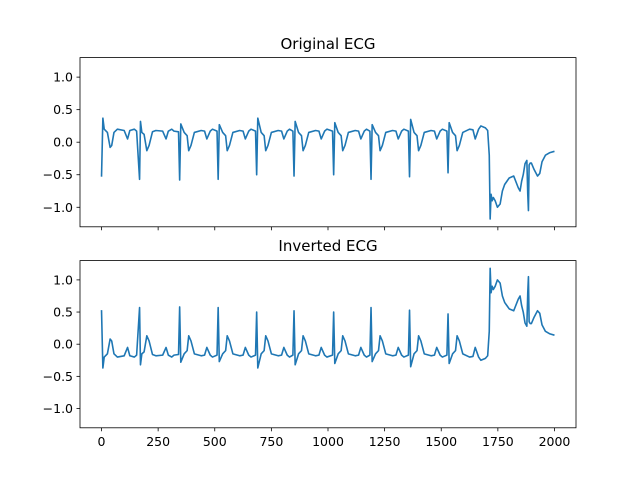 This screenshot has height=480, width=640. Describe the element at coordinates (385, 441) in the screenshot. I see `x-tick-label: 1250` at that location.